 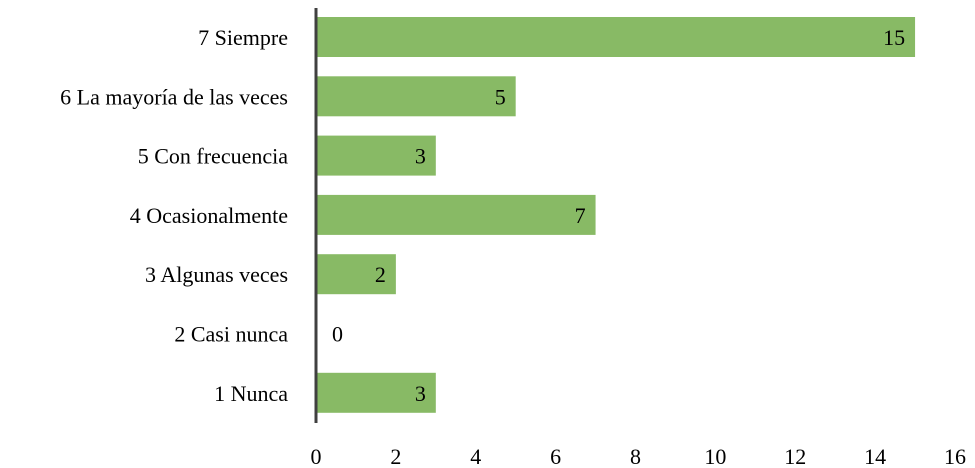 I want to click on x-tick-label-2: 2, so click(x=395, y=456).